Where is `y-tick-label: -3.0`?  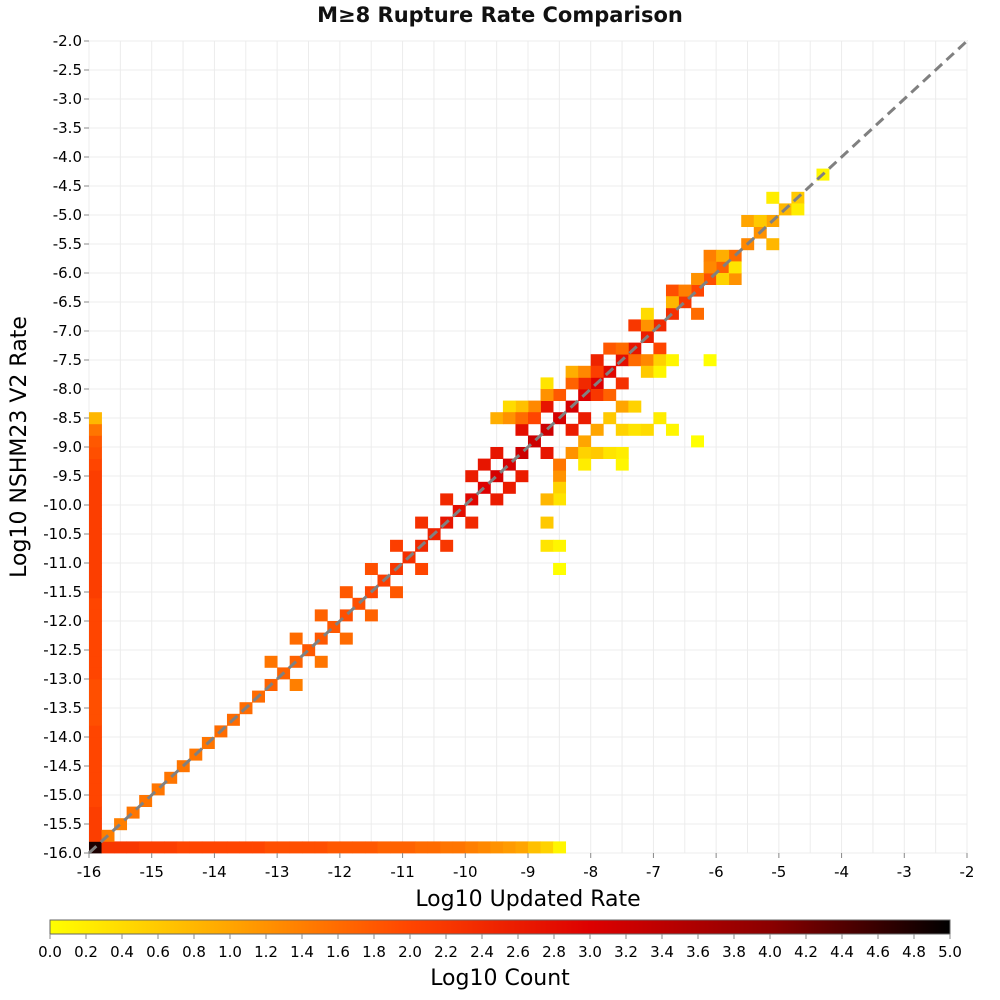 y-tick-label: -3.0 is located at coordinates (67, 99).